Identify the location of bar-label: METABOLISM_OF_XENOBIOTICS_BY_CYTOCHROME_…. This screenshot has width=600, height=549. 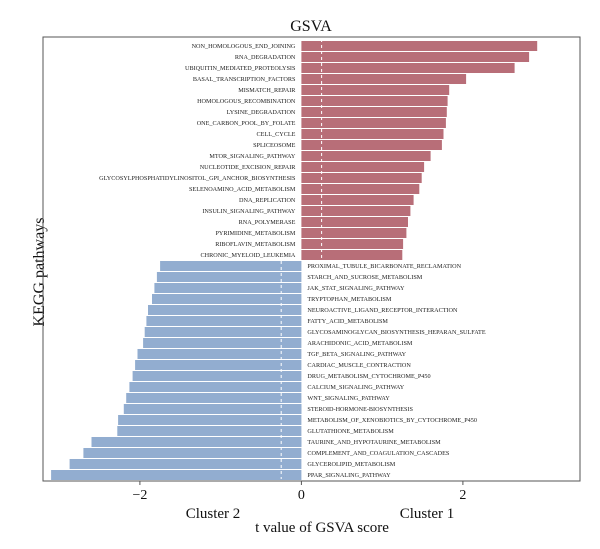
(392, 420).